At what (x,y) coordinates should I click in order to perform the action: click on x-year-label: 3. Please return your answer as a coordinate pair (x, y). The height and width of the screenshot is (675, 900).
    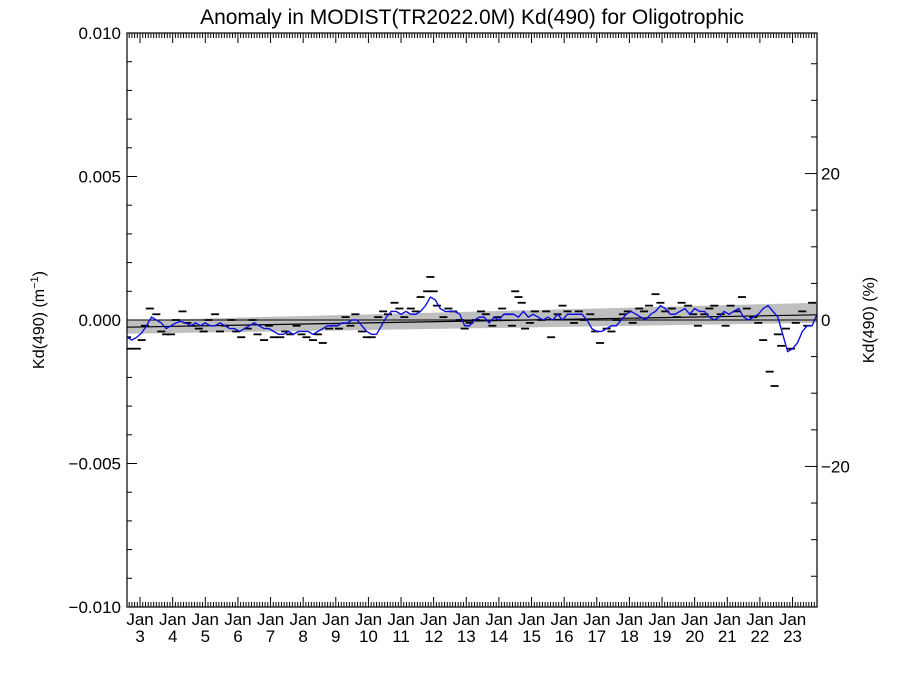
    Looking at the image, I should click on (139, 636).